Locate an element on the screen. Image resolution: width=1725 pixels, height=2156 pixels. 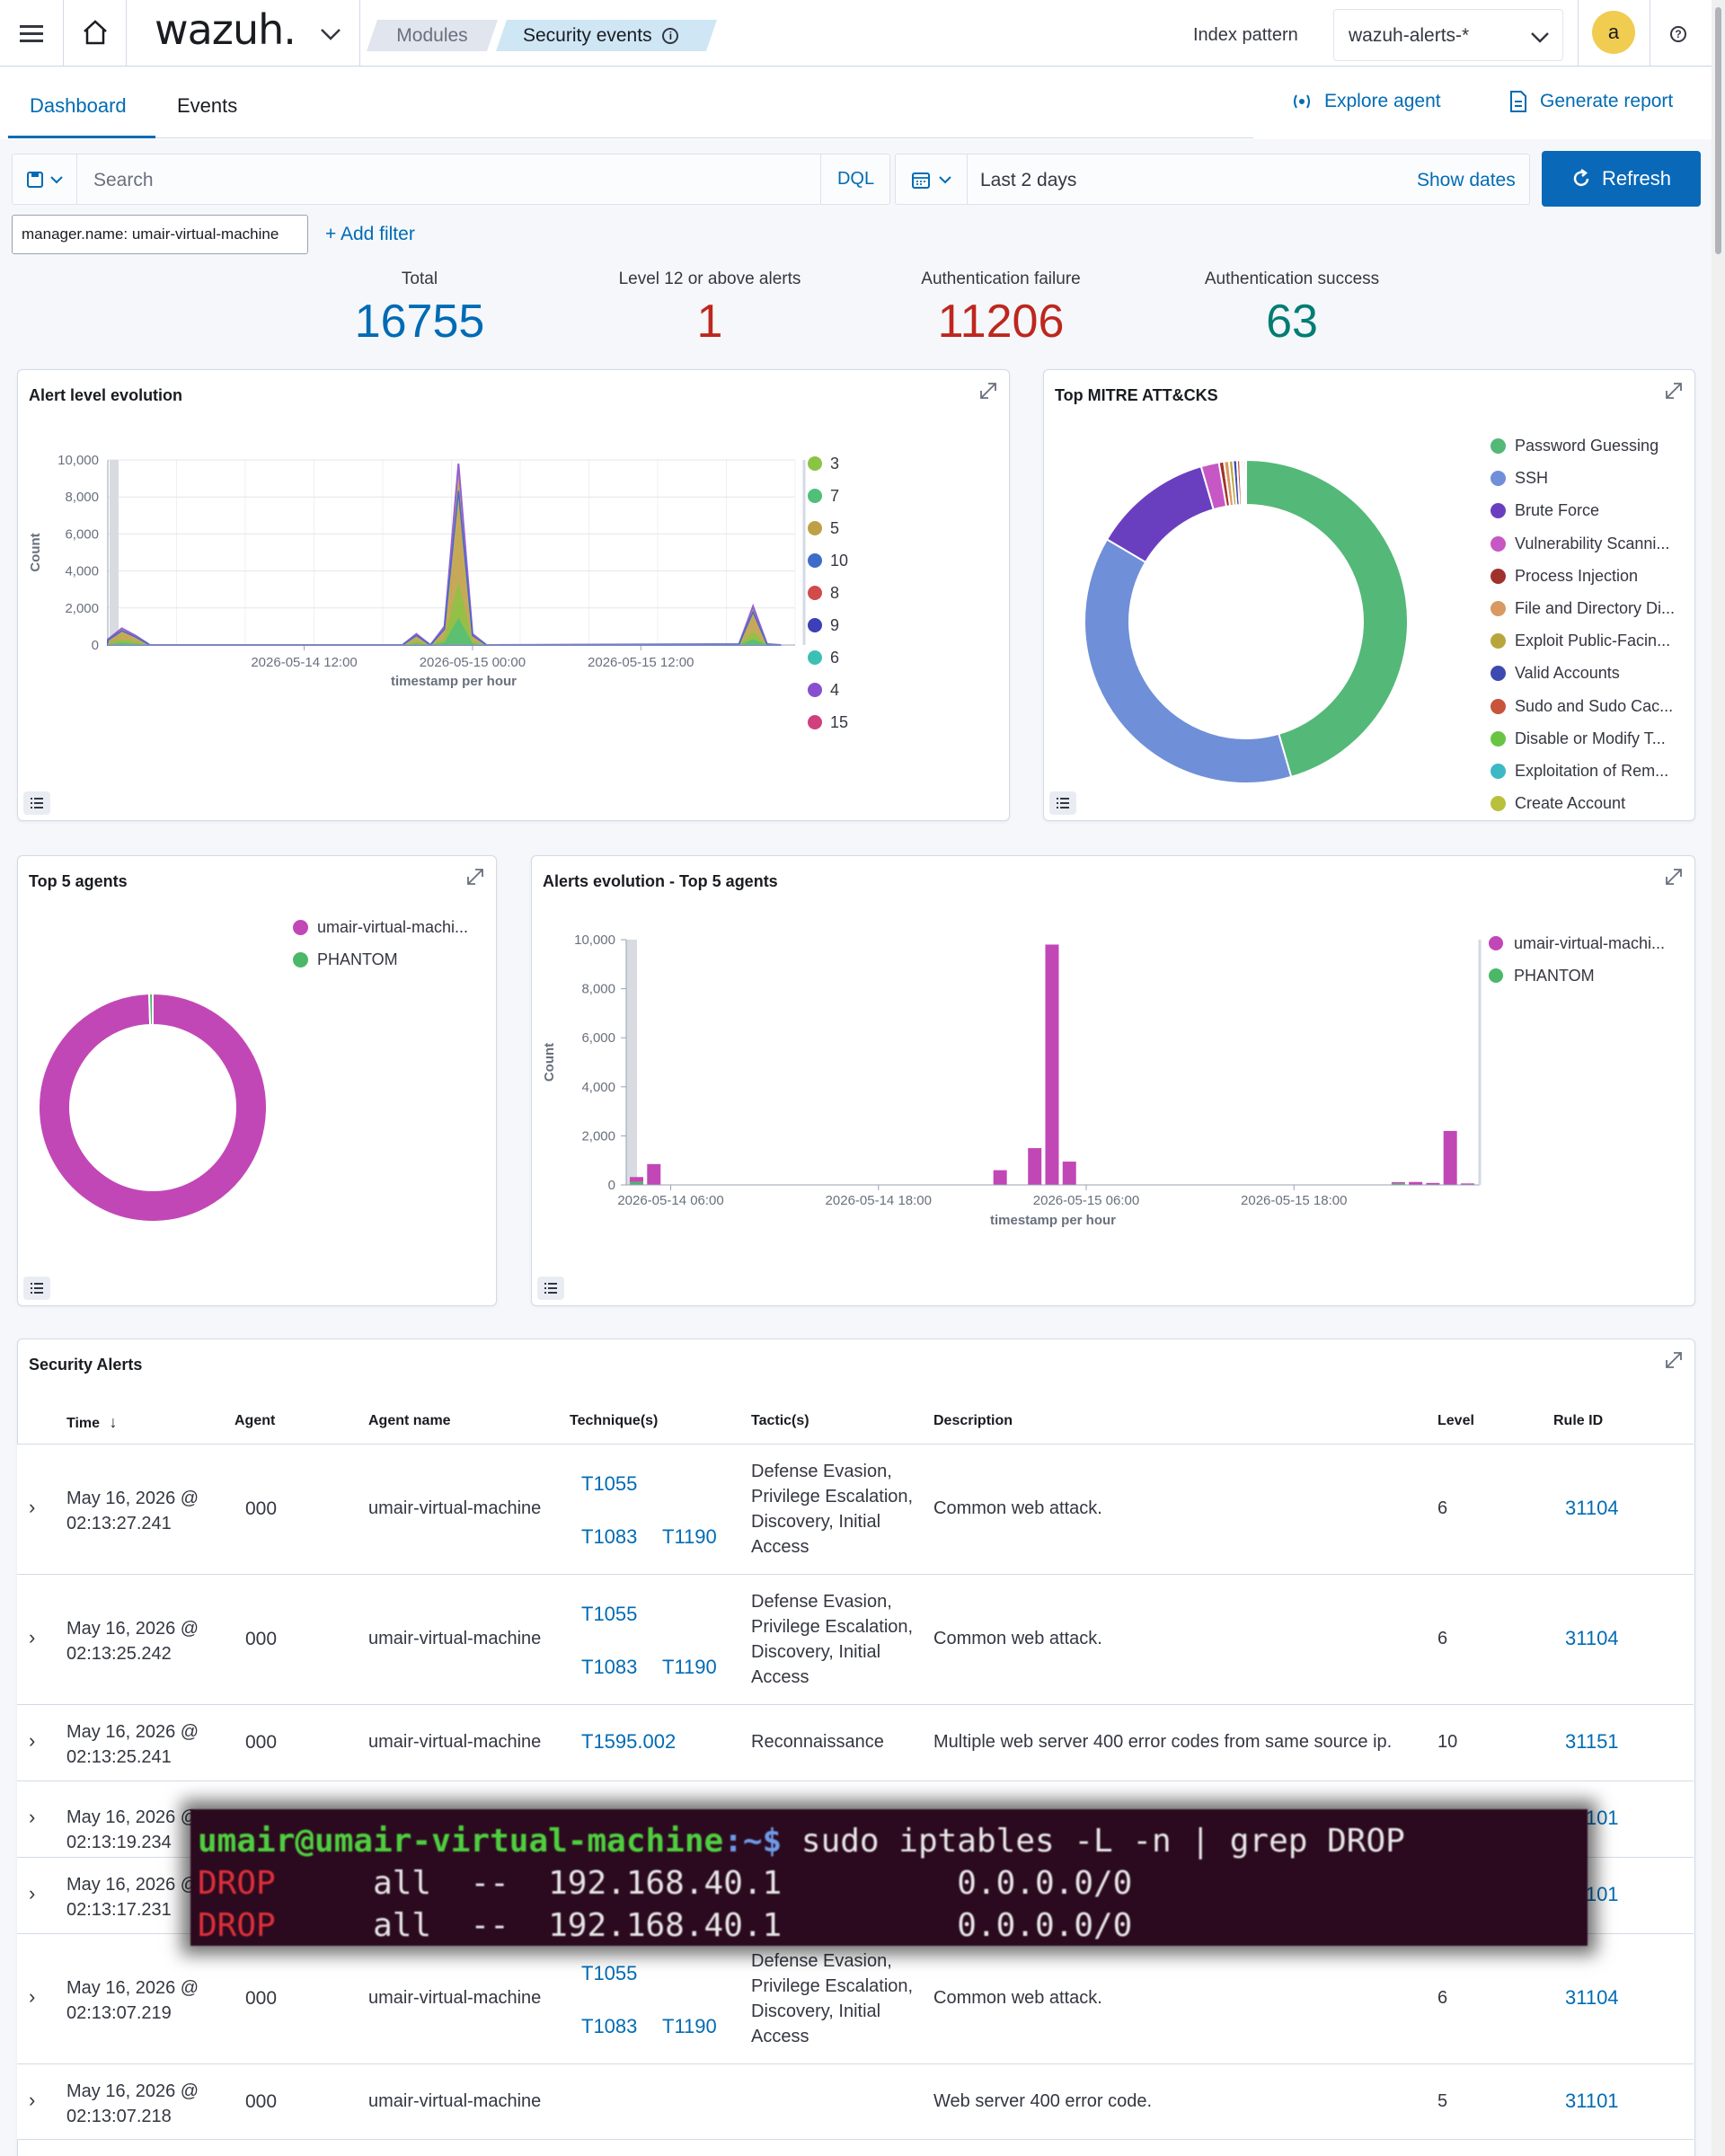
row-agent: 000 is located at coordinates (261, 1998).